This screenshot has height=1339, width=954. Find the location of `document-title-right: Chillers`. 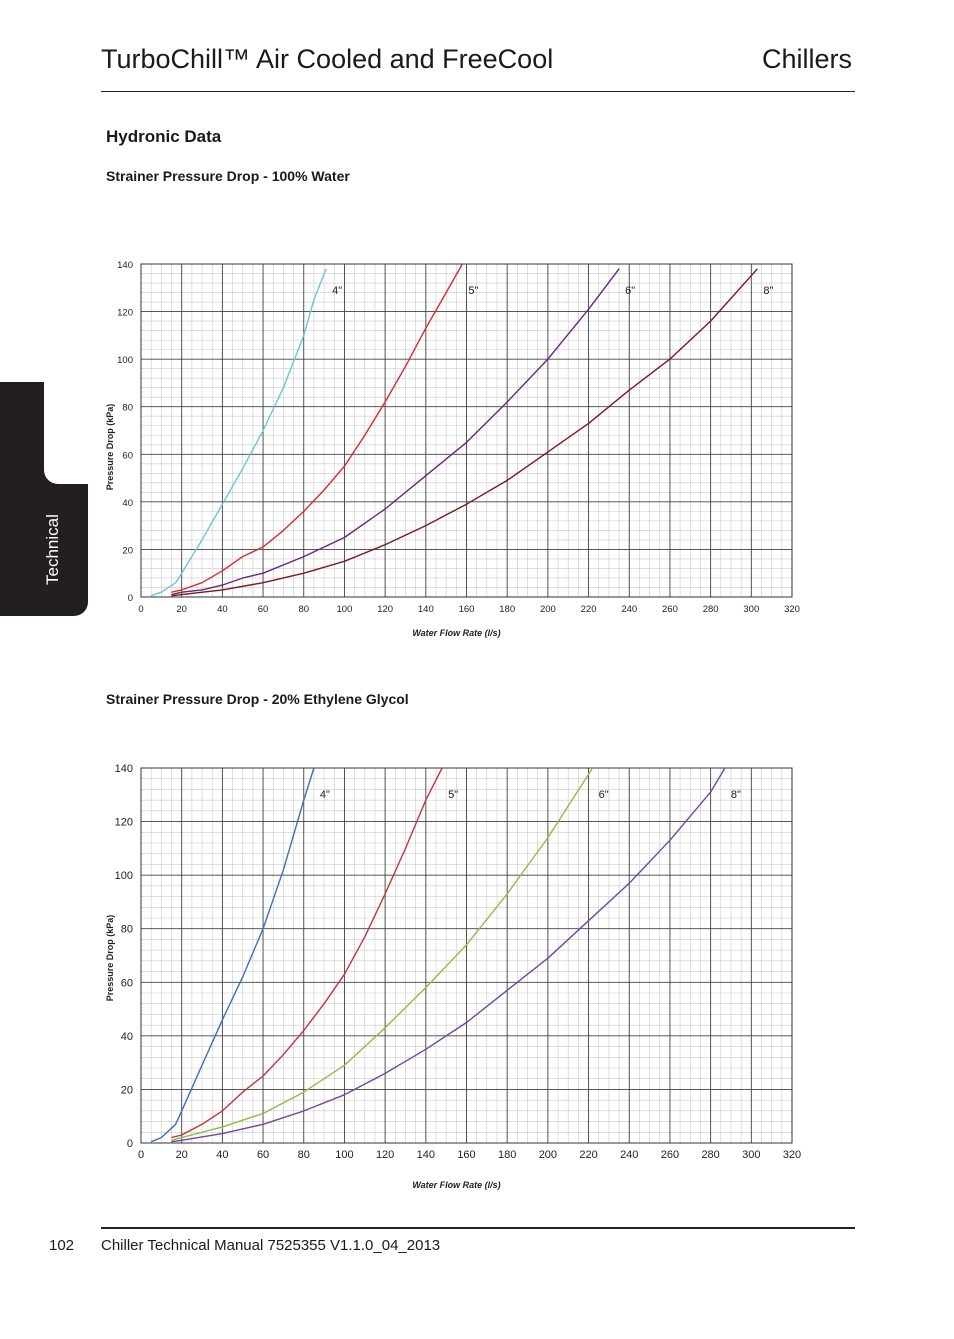

document-title-right: Chillers is located at coordinates (807, 59).